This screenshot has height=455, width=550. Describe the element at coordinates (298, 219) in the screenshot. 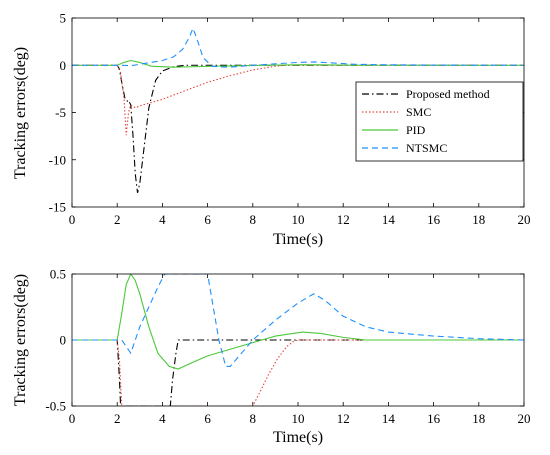

I see `top-x-tick-label: 10` at that location.